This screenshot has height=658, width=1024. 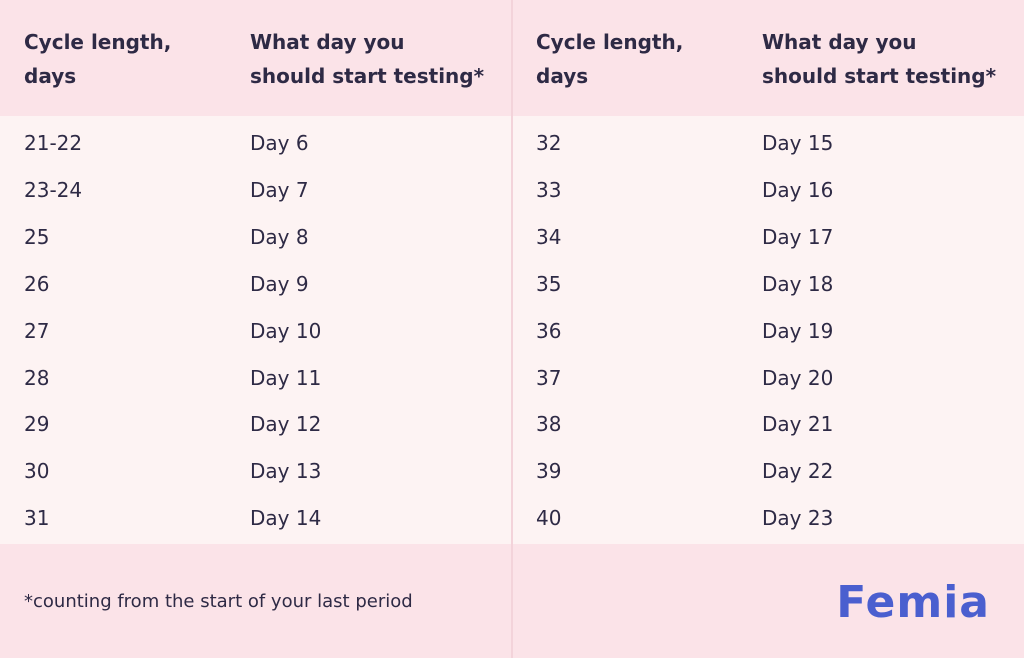 What do you see at coordinates (549, 143) in the screenshot?
I see `table-cell: 32` at bounding box center [549, 143].